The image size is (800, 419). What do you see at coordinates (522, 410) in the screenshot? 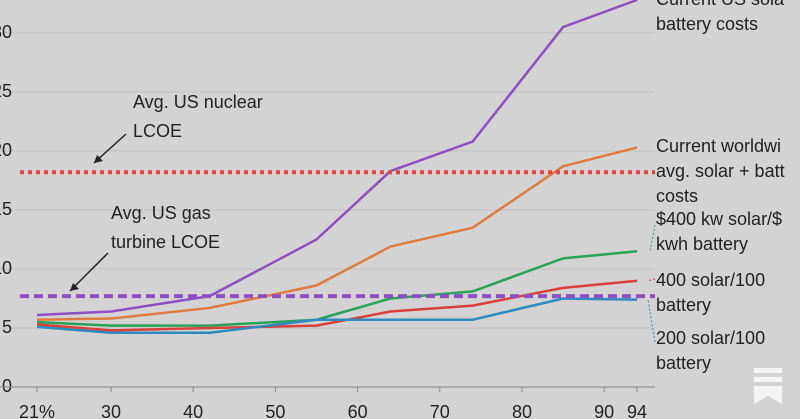
I see `x-tick-label: 80` at bounding box center [522, 410].